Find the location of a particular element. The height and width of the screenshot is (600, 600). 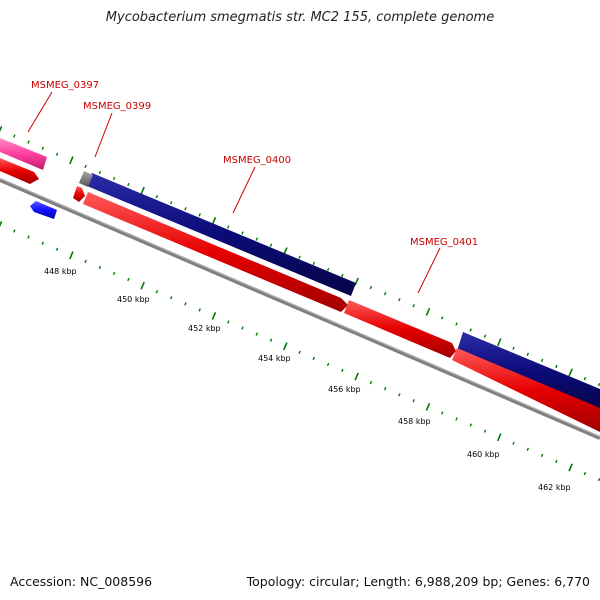

gene-bar-blue is located at coordinates (43, 210).